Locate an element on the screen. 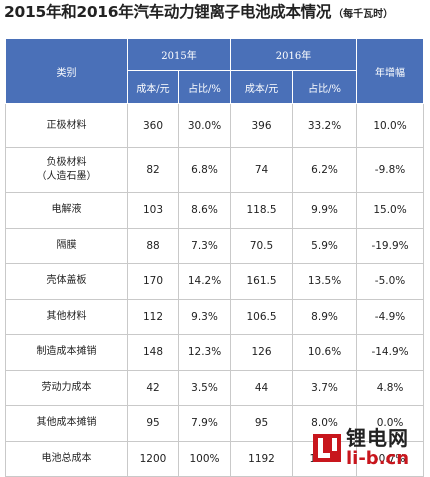  cell-share-2015: 9.3% is located at coordinates (204, 316).